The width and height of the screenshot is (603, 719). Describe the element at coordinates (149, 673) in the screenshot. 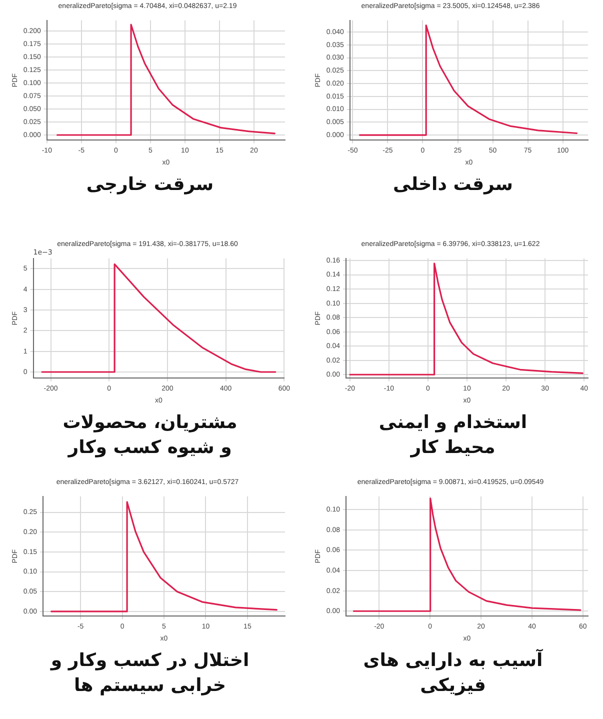

I see `text: اختلال در کسب وکار و خرابی سیستم ها` at that location.